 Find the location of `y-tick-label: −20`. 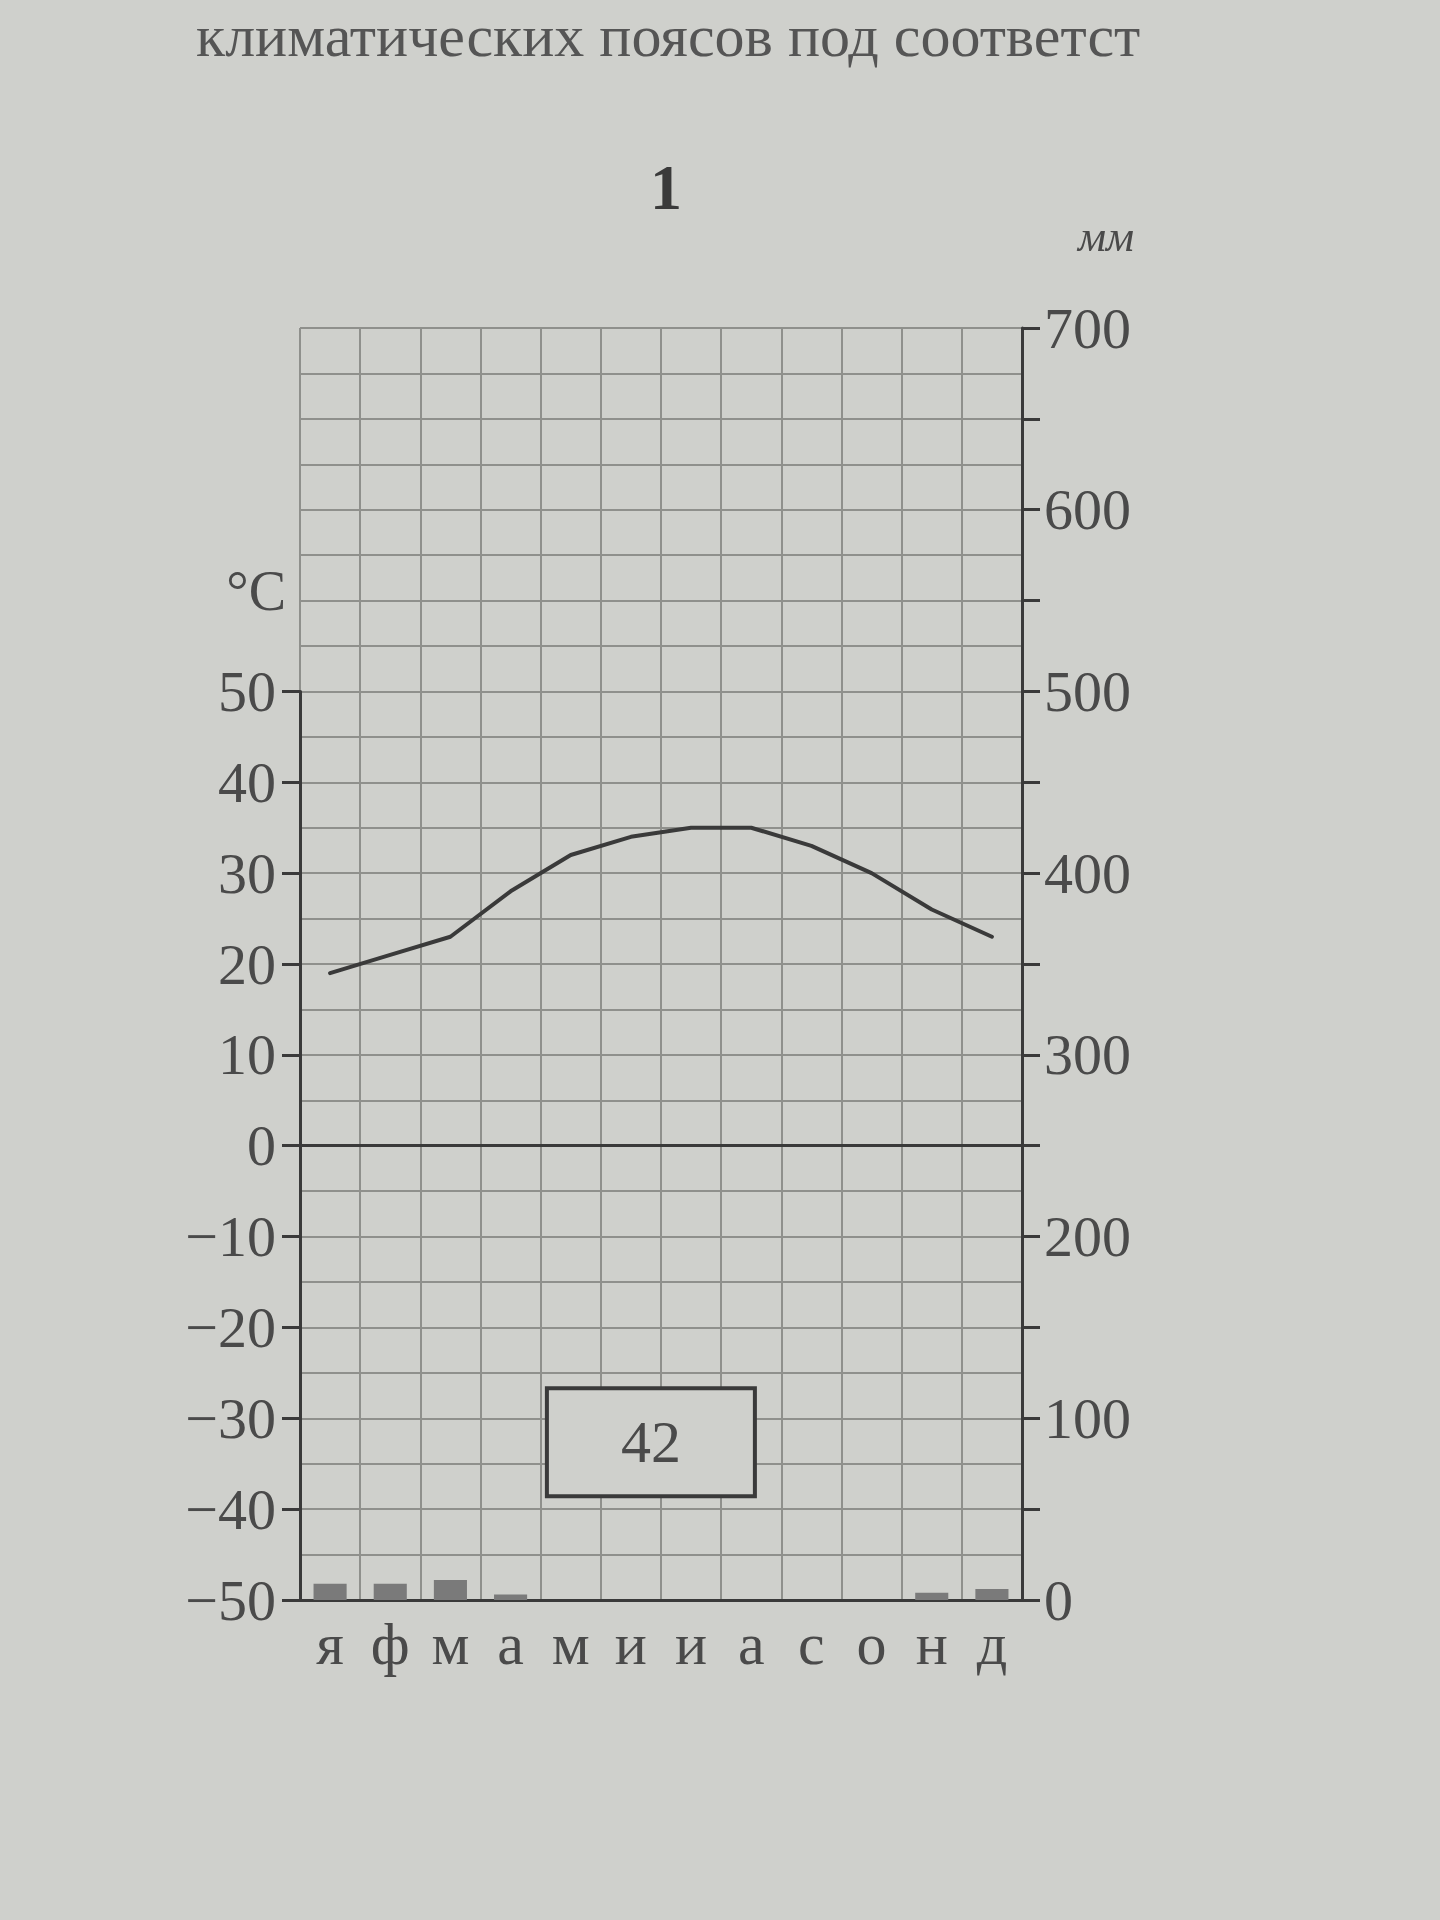

y-tick-label: −20 is located at coordinates (230, 1327).